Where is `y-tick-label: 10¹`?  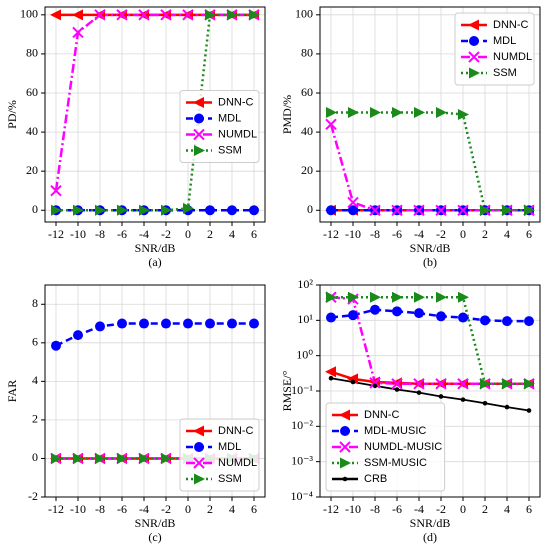
y-tick-label: 10¹ is located at coordinates (305, 319).